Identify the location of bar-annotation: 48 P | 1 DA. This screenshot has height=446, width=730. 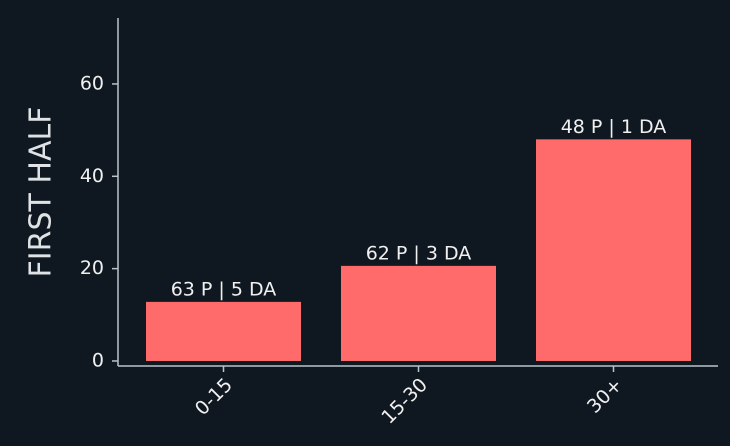
(614, 127).